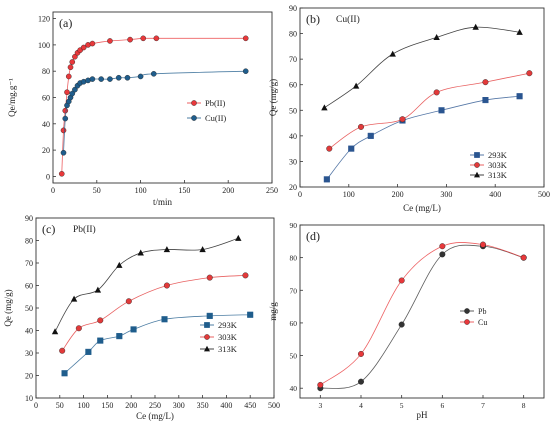 The height and width of the screenshot is (425, 550). Describe the element at coordinates (84, 229) in the screenshot. I see `panel-title: Pb(II)` at that location.